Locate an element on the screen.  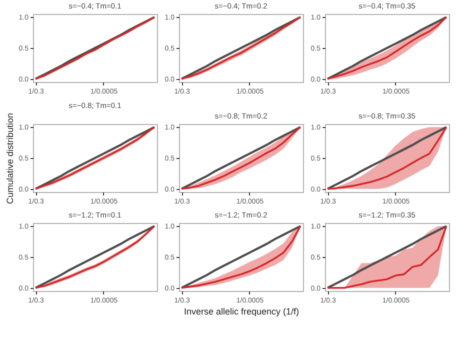
x-axis-title: Inverse allelic frequency (1/f) is located at coordinates (242, 311).